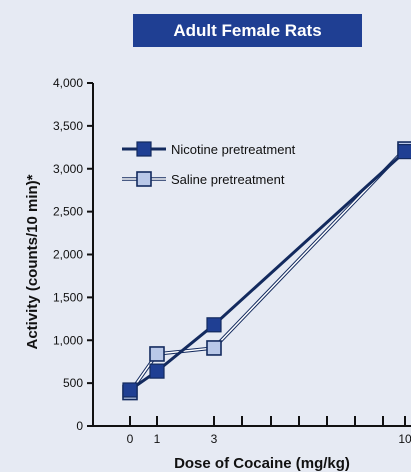  What do you see at coordinates (68, 169) in the screenshot?
I see `y-tick-label: 3,000` at bounding box center [68, 169].